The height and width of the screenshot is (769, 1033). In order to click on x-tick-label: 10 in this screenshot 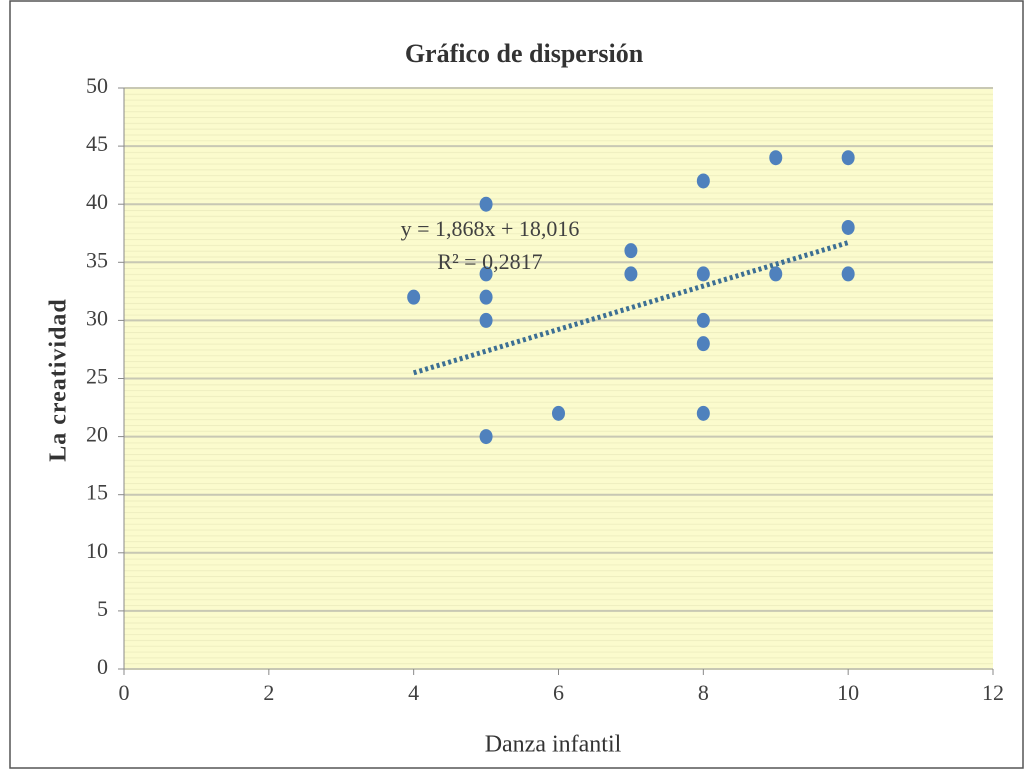, I will do `click(848, 692)`.